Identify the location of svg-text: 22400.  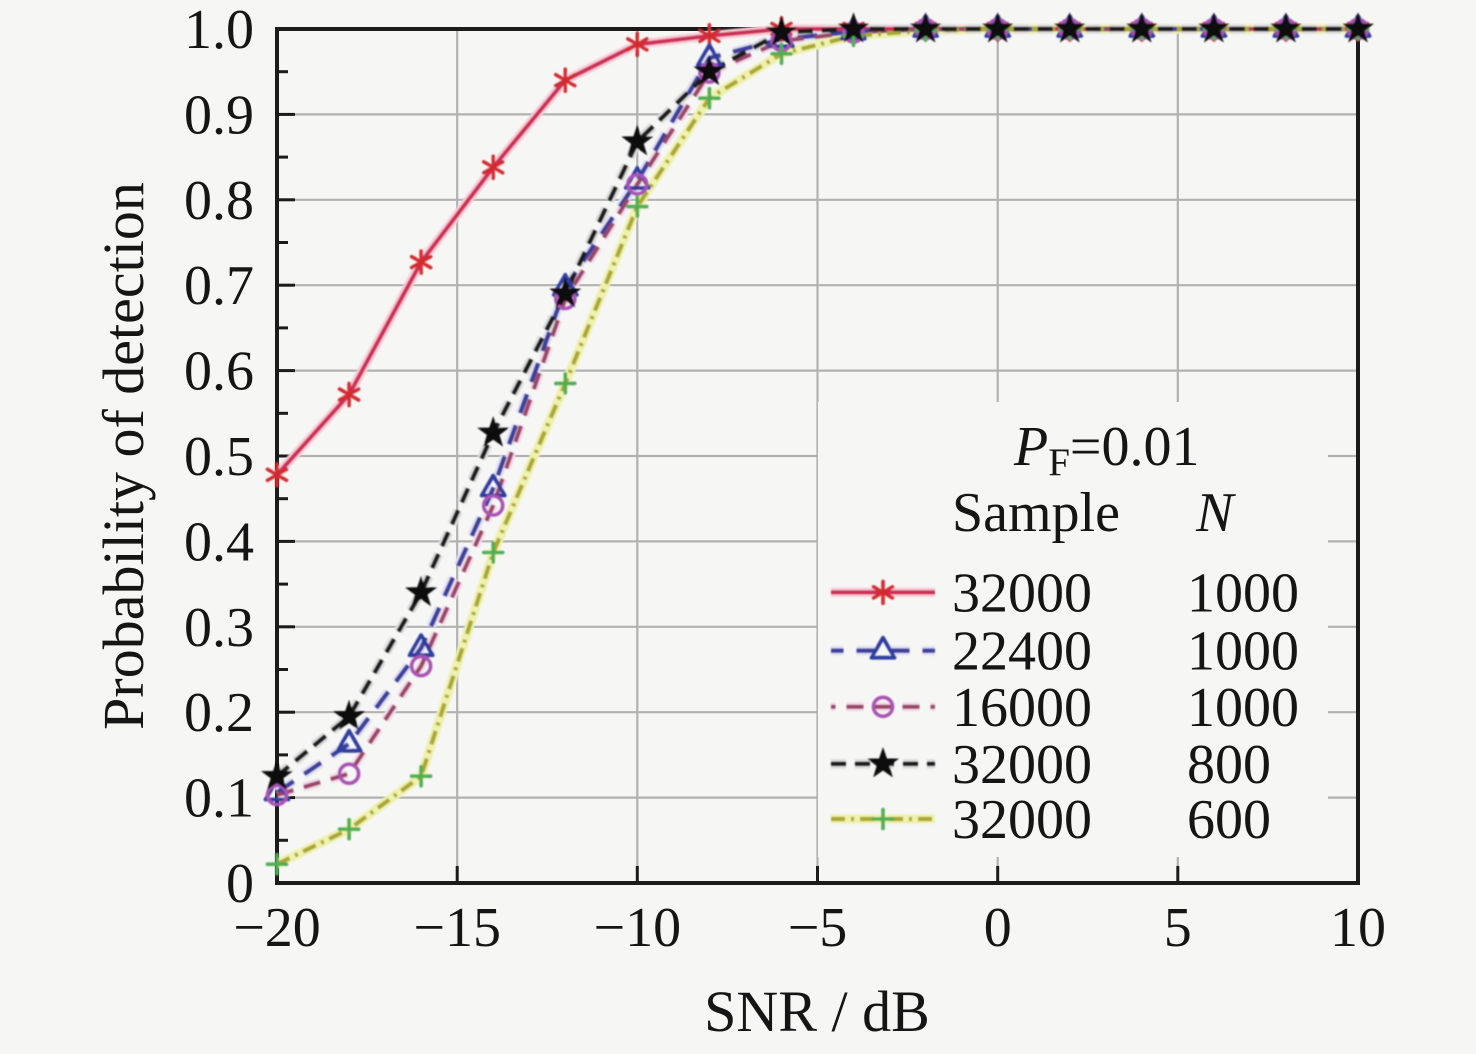
(1022, 652).